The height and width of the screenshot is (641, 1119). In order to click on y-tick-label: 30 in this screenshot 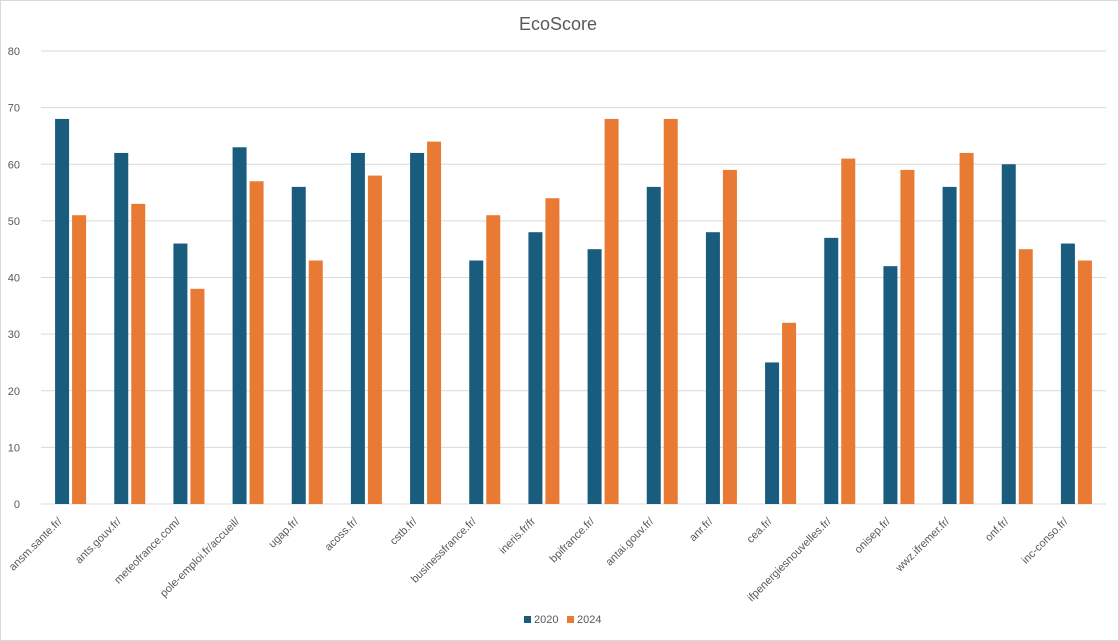, I will do `click(14, 335)`.